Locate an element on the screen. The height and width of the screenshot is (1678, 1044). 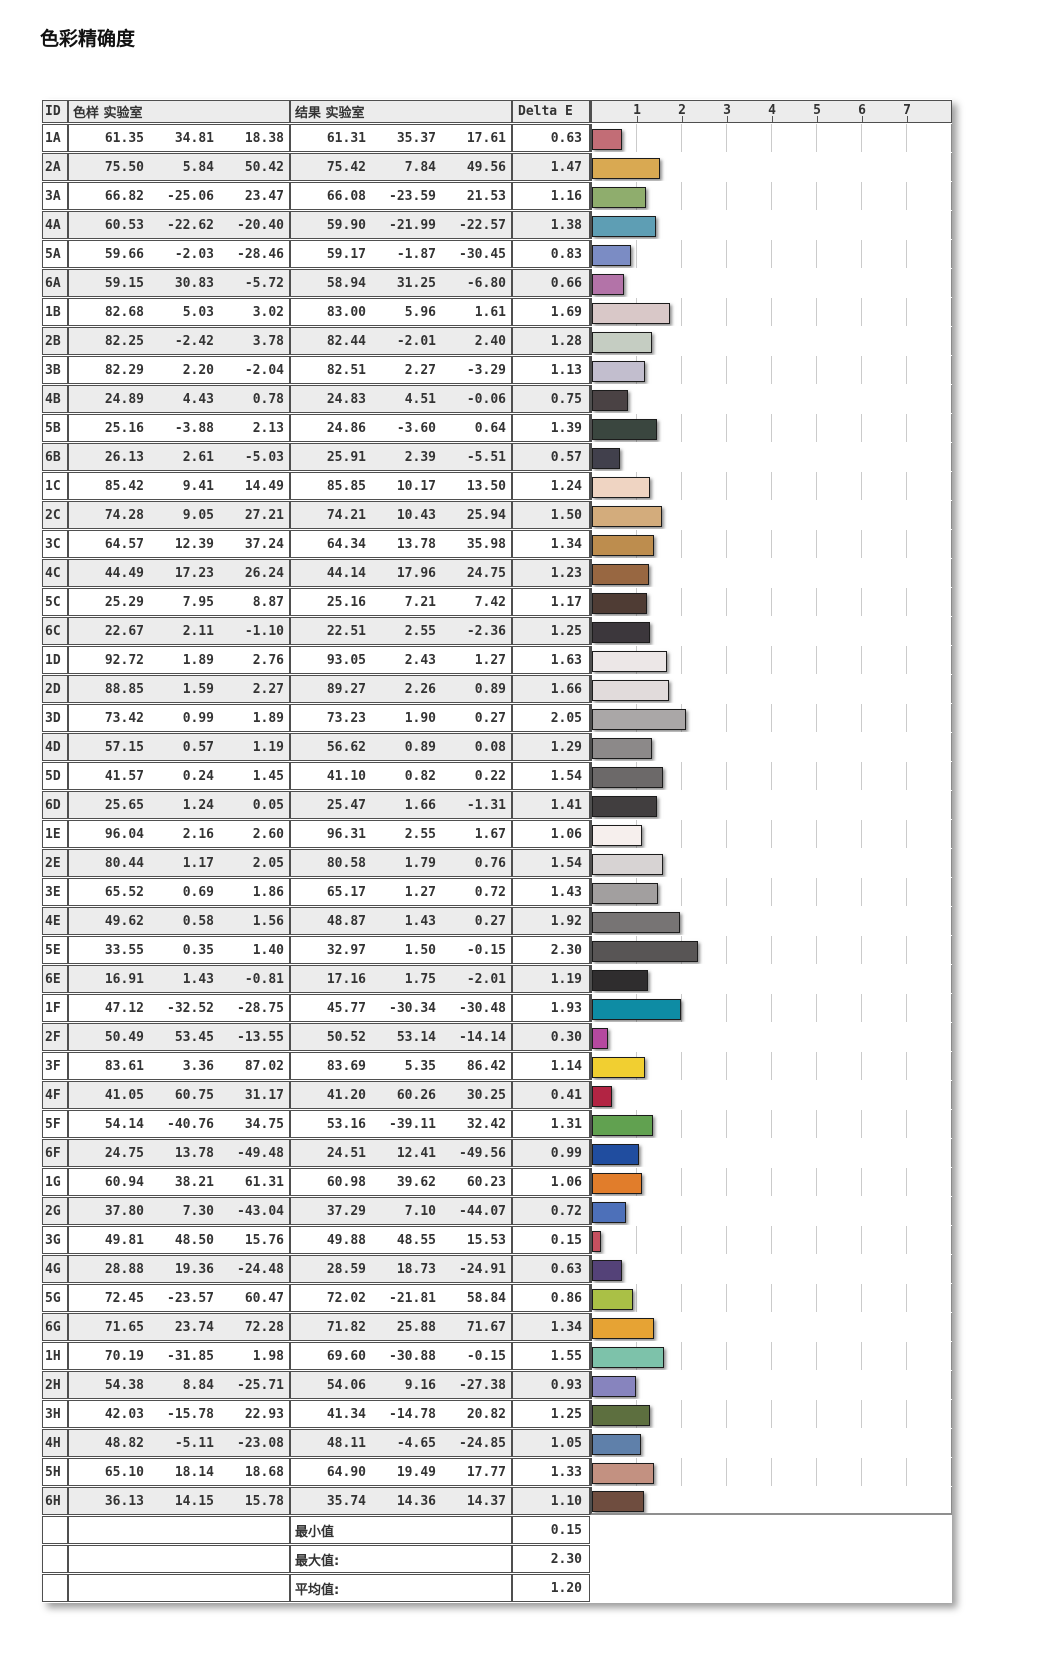
lab-value: 30.83 is located at coordinates (194, 283).